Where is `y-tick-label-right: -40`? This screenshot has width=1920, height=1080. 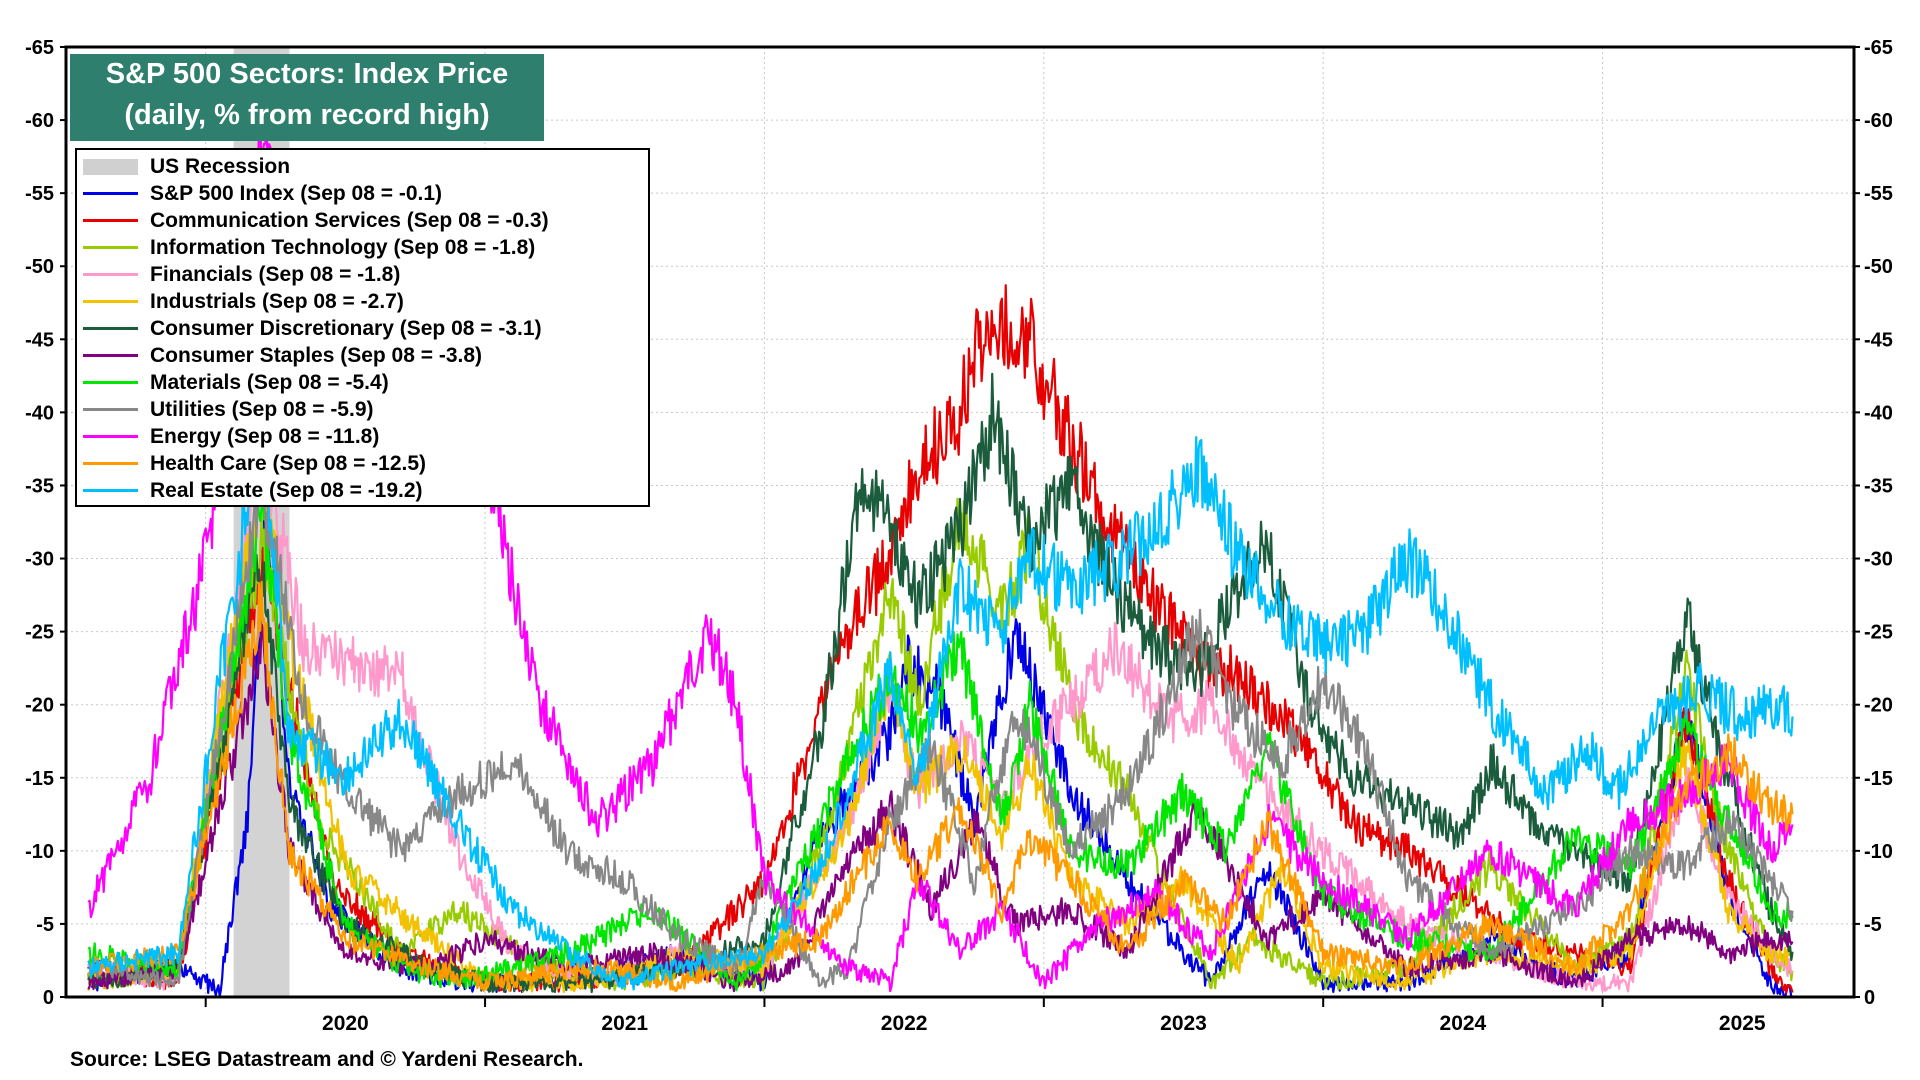 y-tick-label-right: -40 is located at coordinates (1878, 413).